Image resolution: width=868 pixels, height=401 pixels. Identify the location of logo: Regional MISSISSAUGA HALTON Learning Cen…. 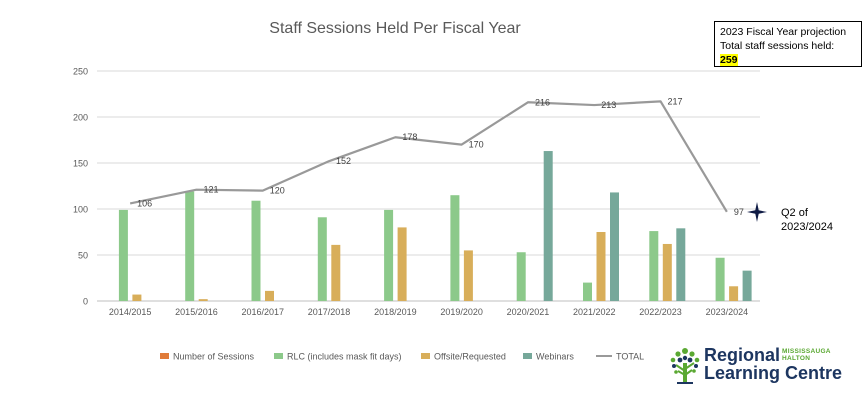
(768, 365).